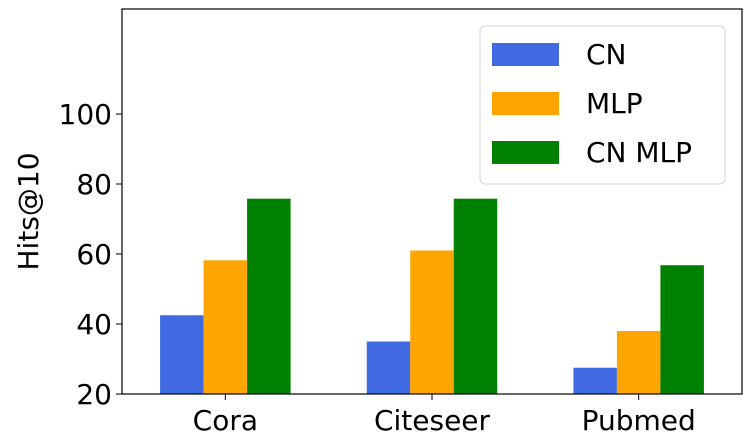 The height and width of the screenshot is (447, 752). What do you see at coordinates (595, 380) in the screenshot?
I see `bar-cn-pubmed` at bounding box center [595, 380].